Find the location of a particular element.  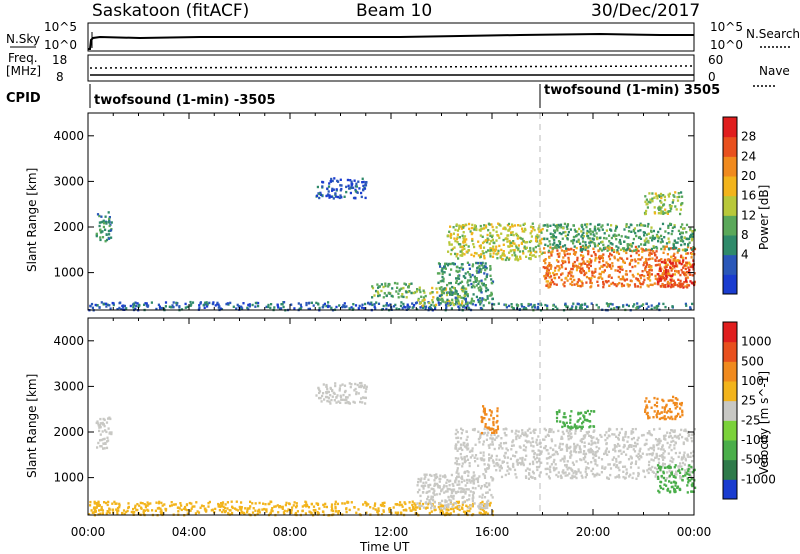

y-tick-label: 3000 is located at coordinates (68, 386).